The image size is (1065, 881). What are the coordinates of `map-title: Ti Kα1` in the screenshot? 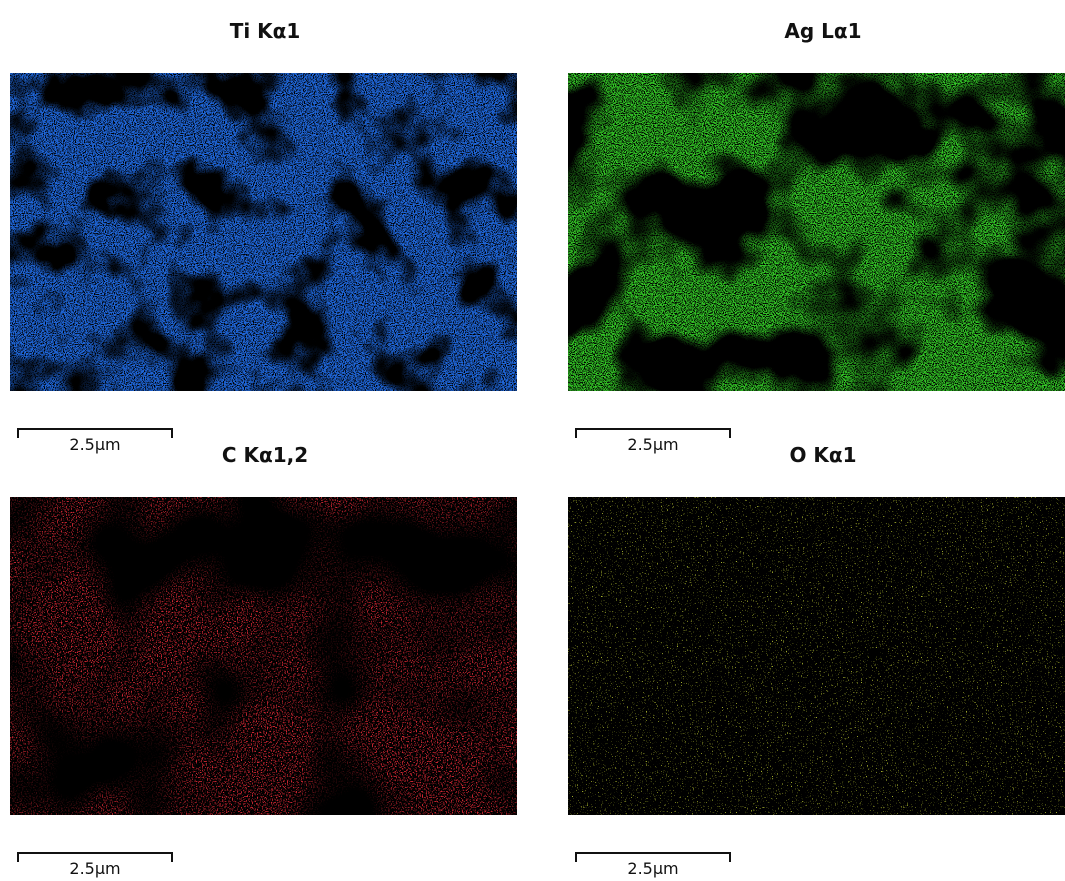 It's located at (265, 31).